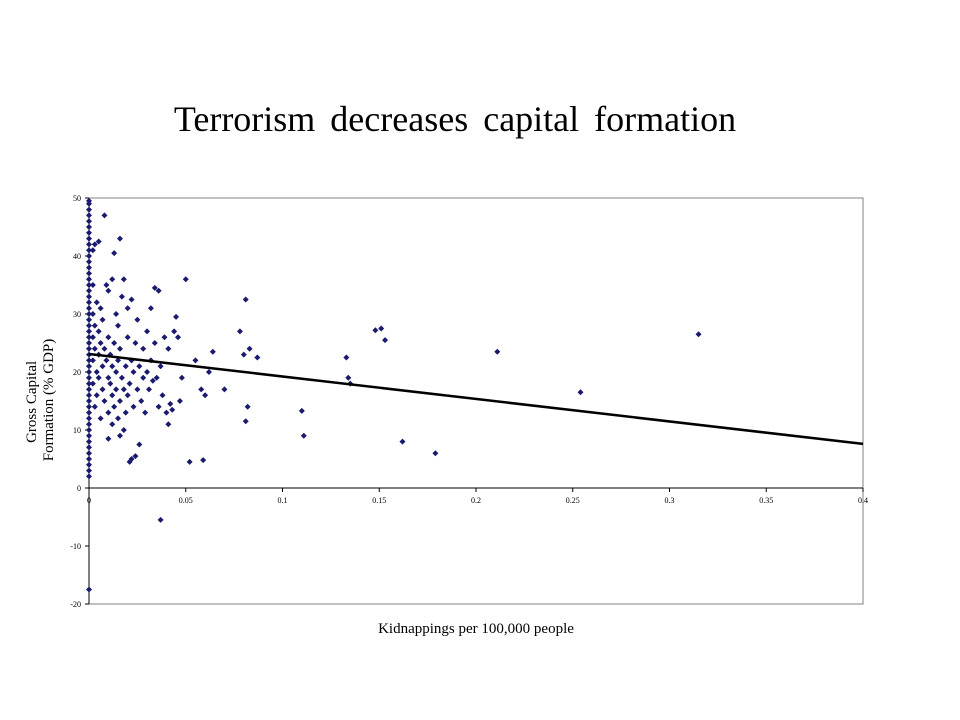 This screenshot has width=960, height=720. Describe the element at coordinates (75, 546) in the screenshot. I see `y-tick-label: -10` at that location.